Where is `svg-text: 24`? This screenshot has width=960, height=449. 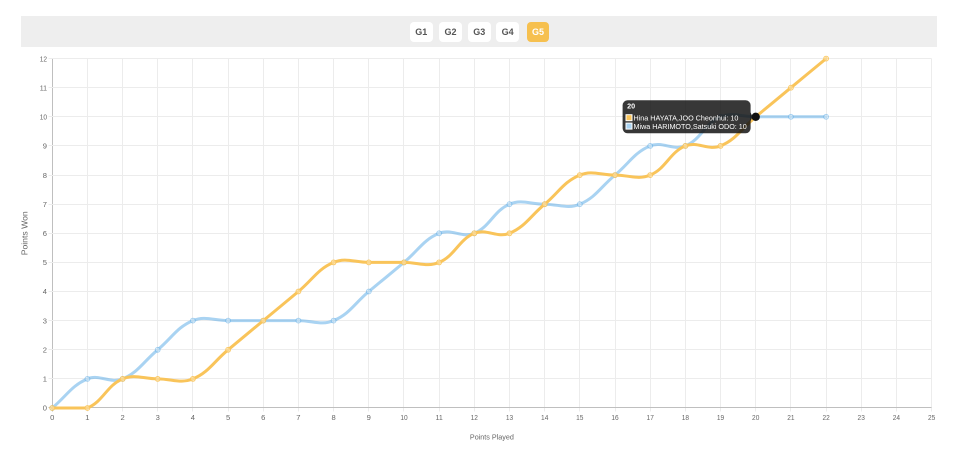 svg-text: 24 is located at coordinates (896, 417).